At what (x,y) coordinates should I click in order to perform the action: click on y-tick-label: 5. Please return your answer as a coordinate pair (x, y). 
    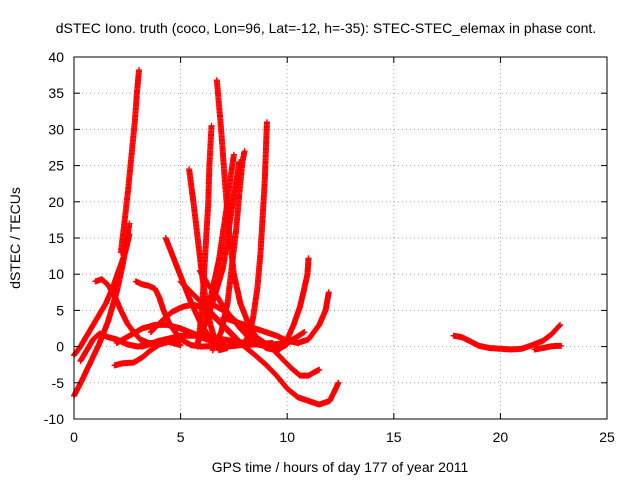
    Looking at the image, I should click on (60, 310).